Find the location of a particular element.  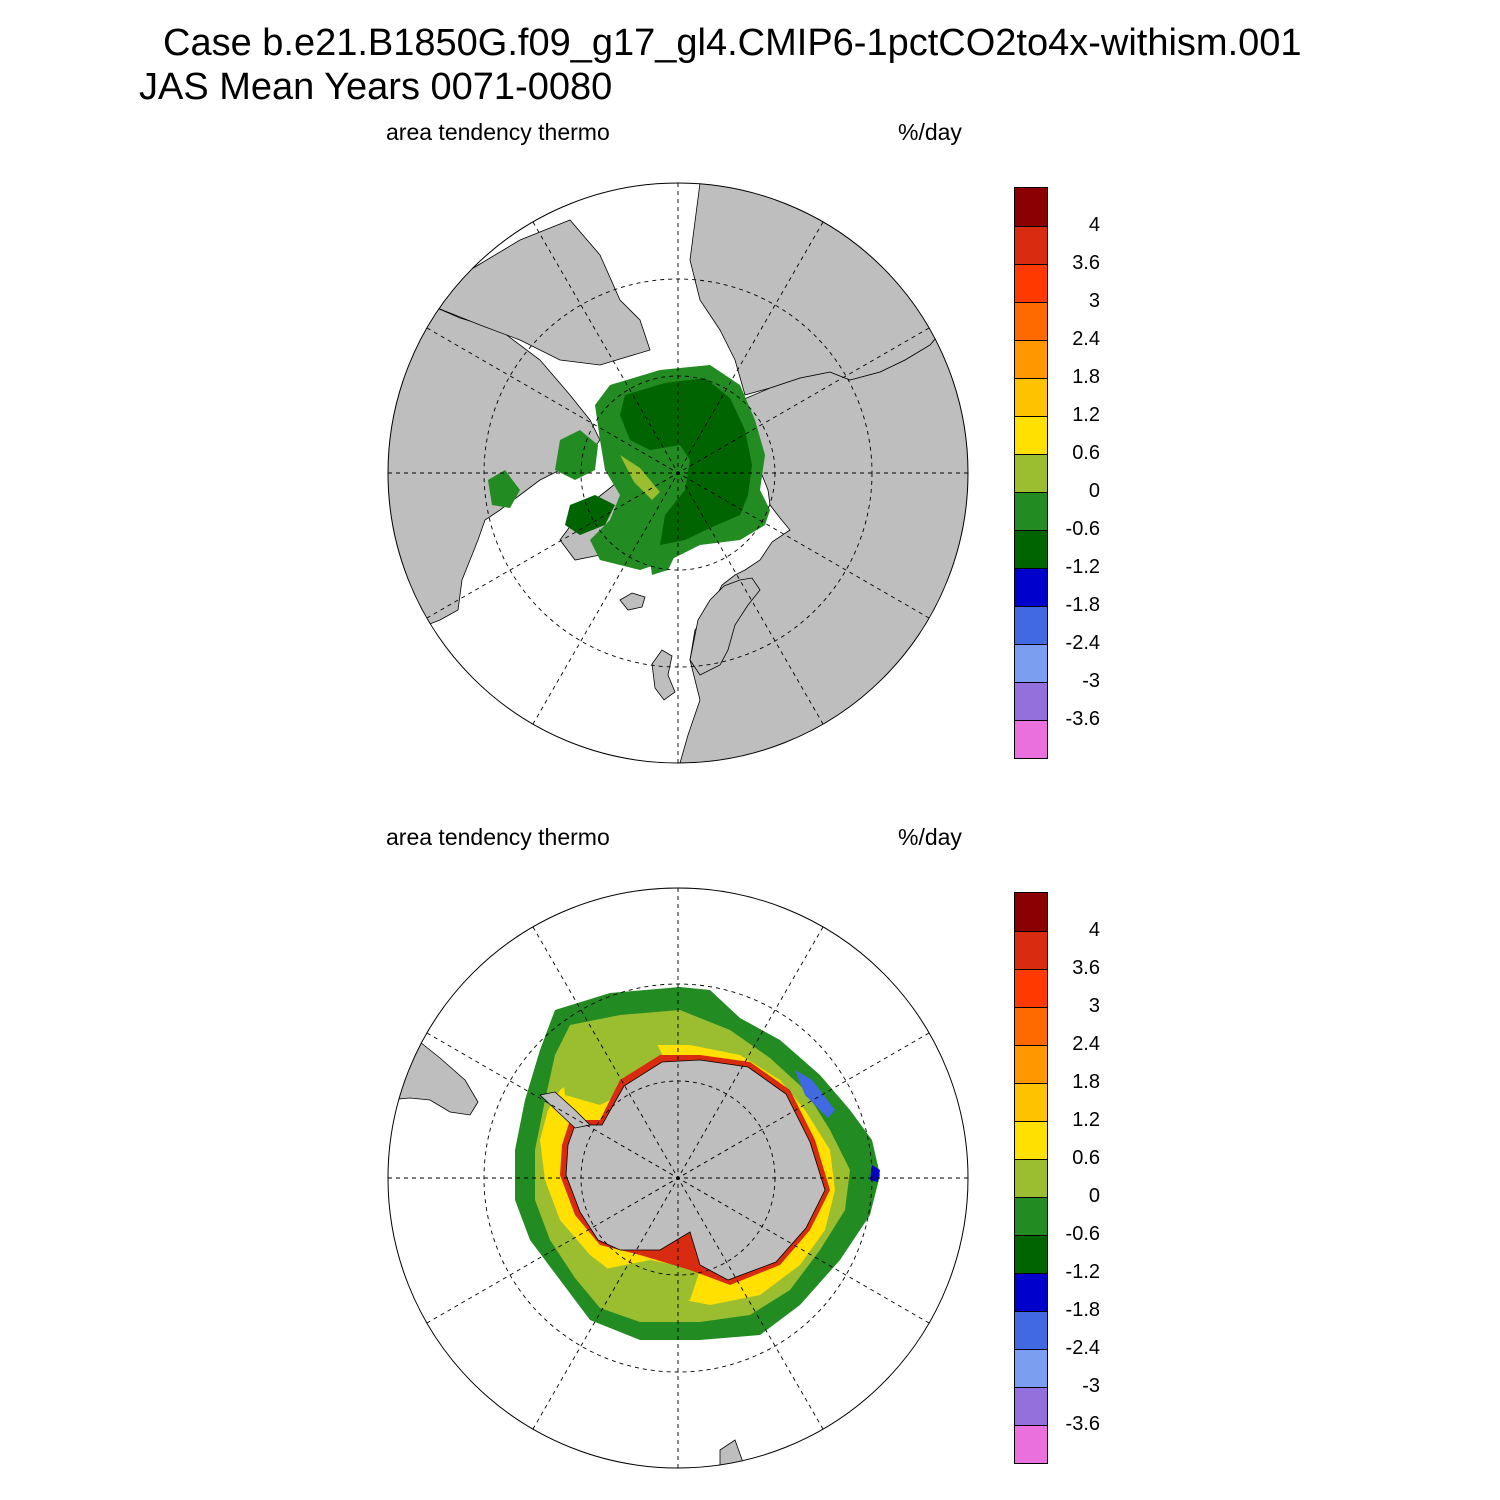

north-colorbar-tick-label: 4 is located at coordinates (1094, 225).